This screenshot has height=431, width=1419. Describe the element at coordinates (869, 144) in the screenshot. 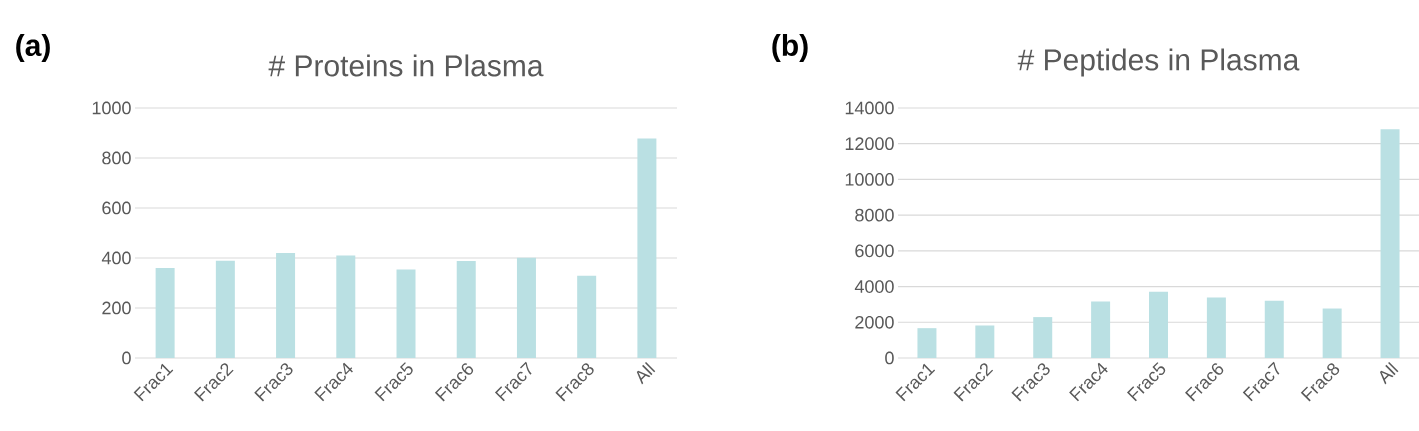

I see `y-tick-label: 12000` at that location.